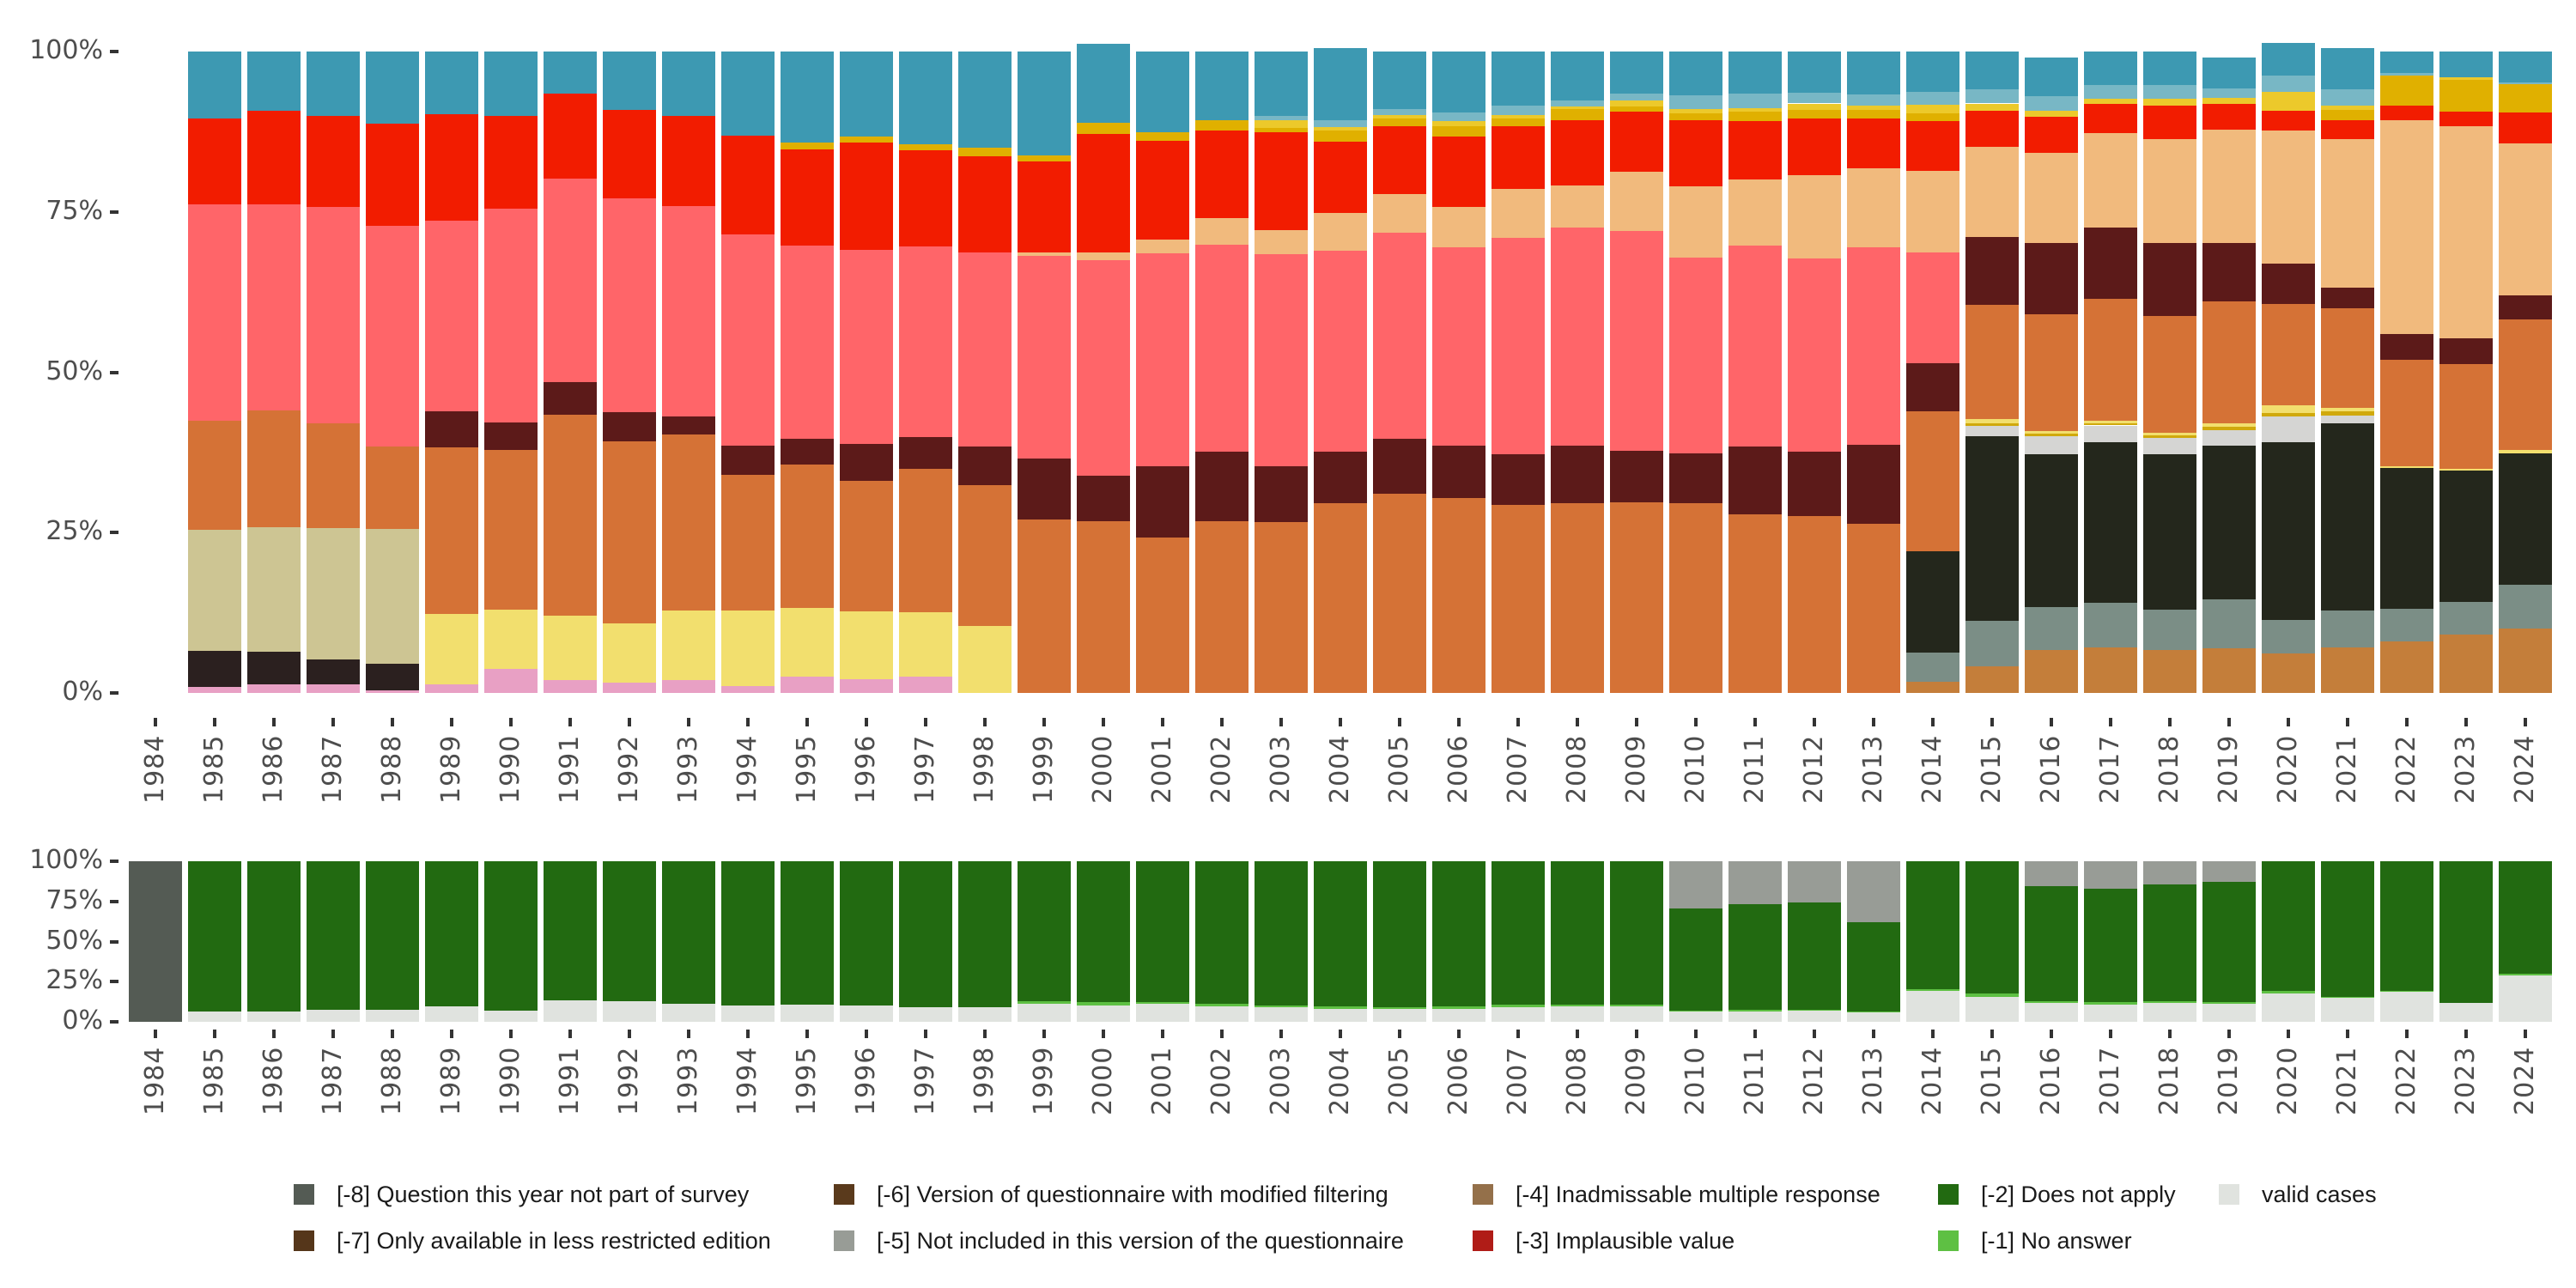  Describe the element at coordinates (452, 934) in the screenshot. I see `bar-segment-1989--2-does-not-apply` at that location.